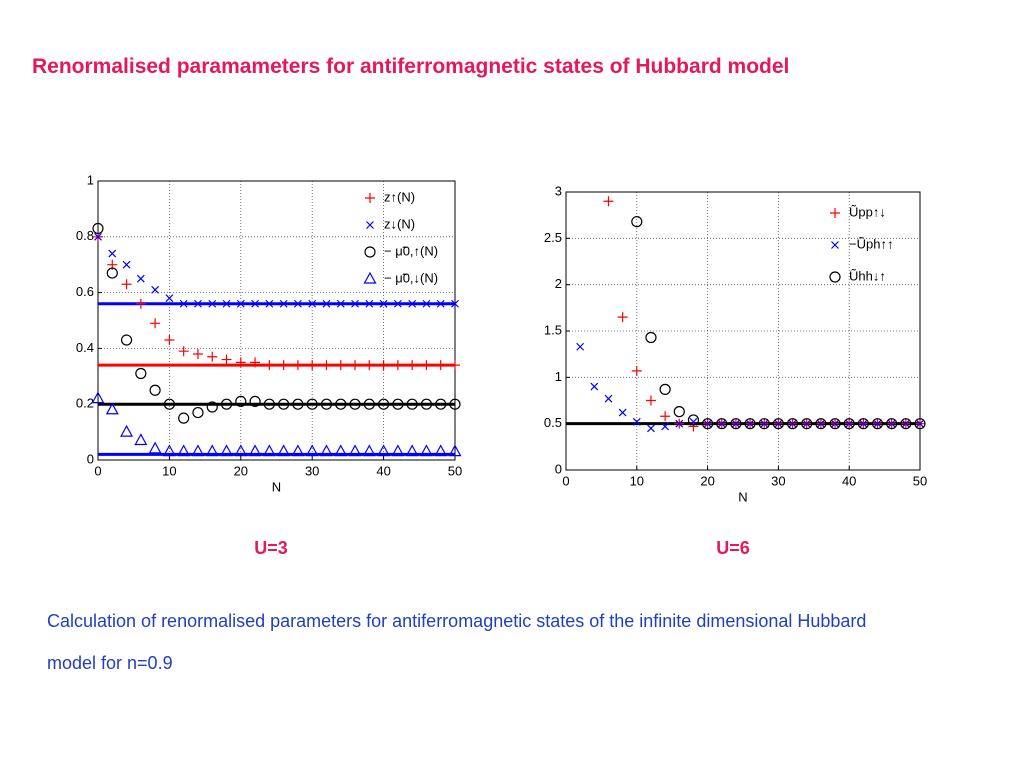 The width and height of the screenshot is (1023, 767). Describe the element at coordinates (558, 283) in the screenshot. I see `y-tick-label: 2` at that location.